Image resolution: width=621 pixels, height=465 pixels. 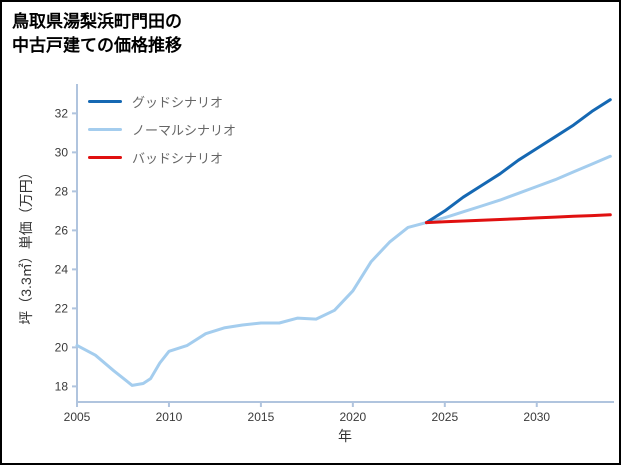 I want to click on chart-title-line2: 中古戸建ての価格推移, so click(x=97, y=45).